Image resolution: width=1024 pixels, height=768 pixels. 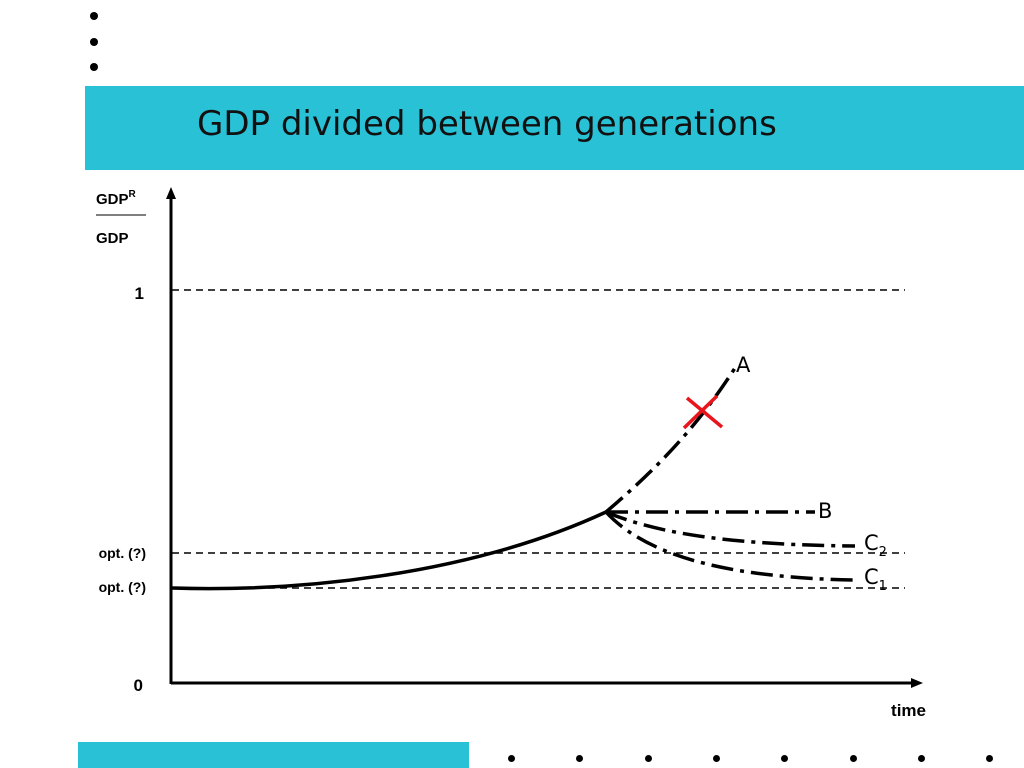 I want to click on opt-label-lower: opt. (?), so click(x=122, y=587).